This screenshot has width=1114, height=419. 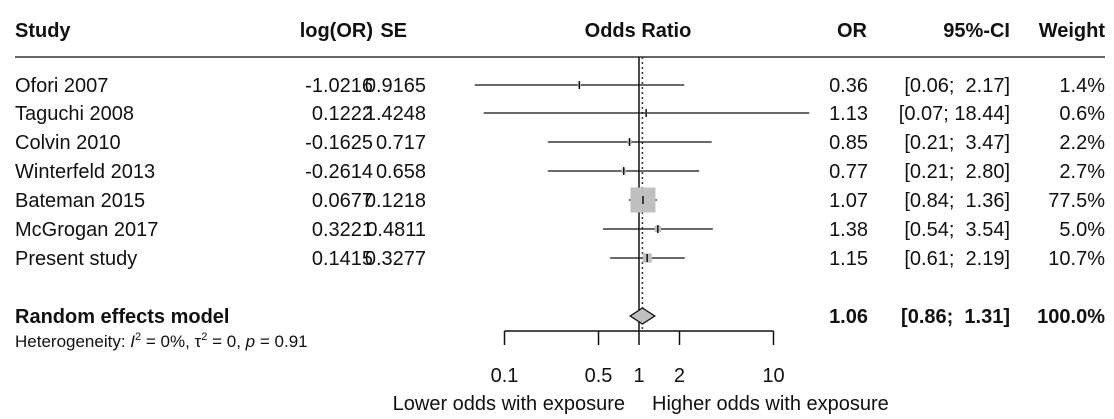 What do you see at coordinates (957, 172) in the screenshot?
I see `ci-value: [0.21; 2.80]` at bounding box center [957, 172].